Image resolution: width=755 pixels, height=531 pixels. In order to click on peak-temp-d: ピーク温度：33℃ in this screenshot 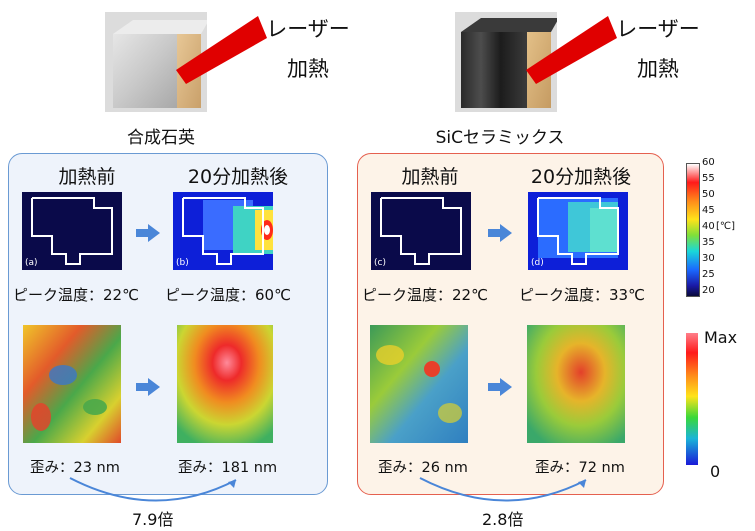, I will do `click(582, 295)`.